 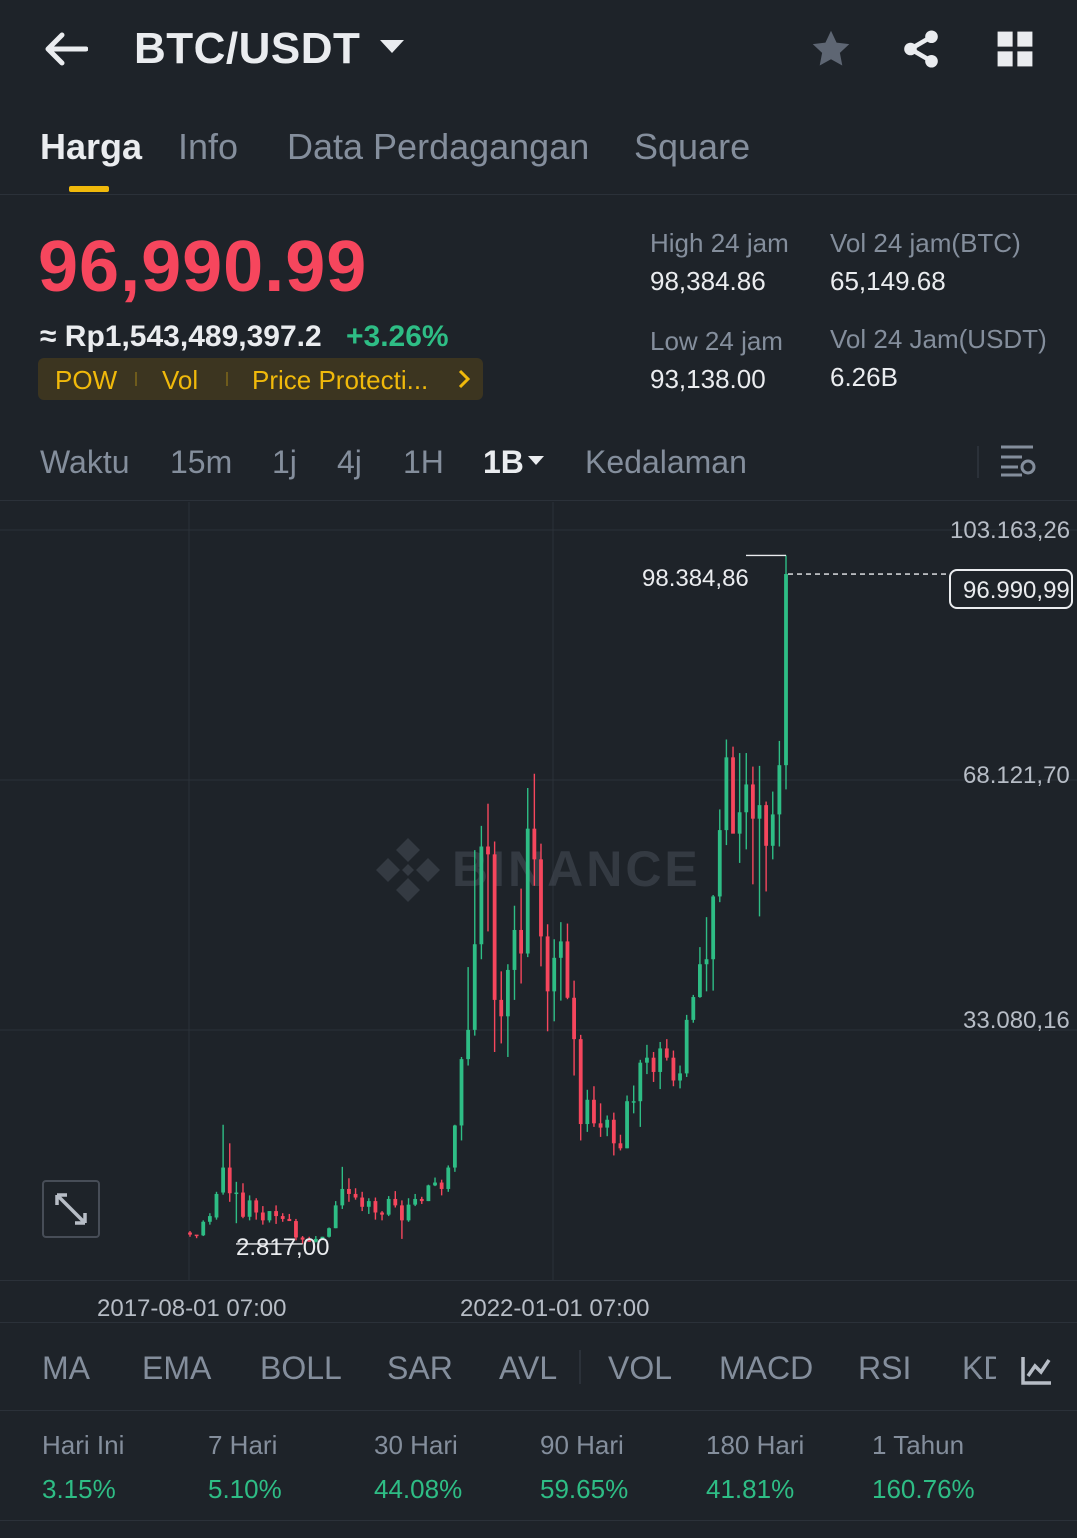 What do you see at coordinates (89, 189) in the screenshot?
I see `active-tab-indicator` at bounding box center [89, 189].